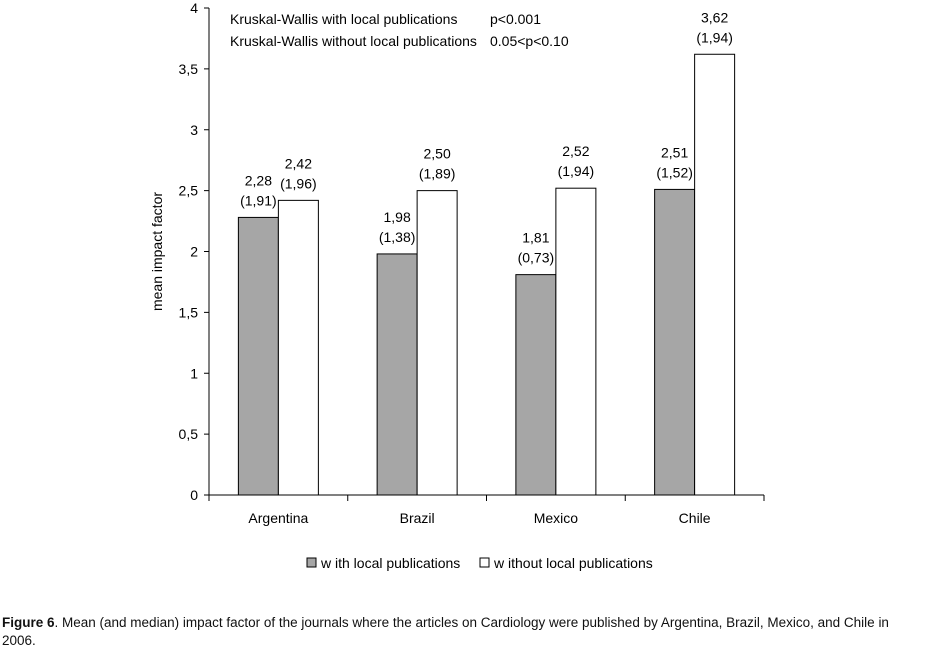  What do you see at coordinates (194, 130) in the screenshot?
I see `y-tick-label: 3` at bounding box center [194, 130].